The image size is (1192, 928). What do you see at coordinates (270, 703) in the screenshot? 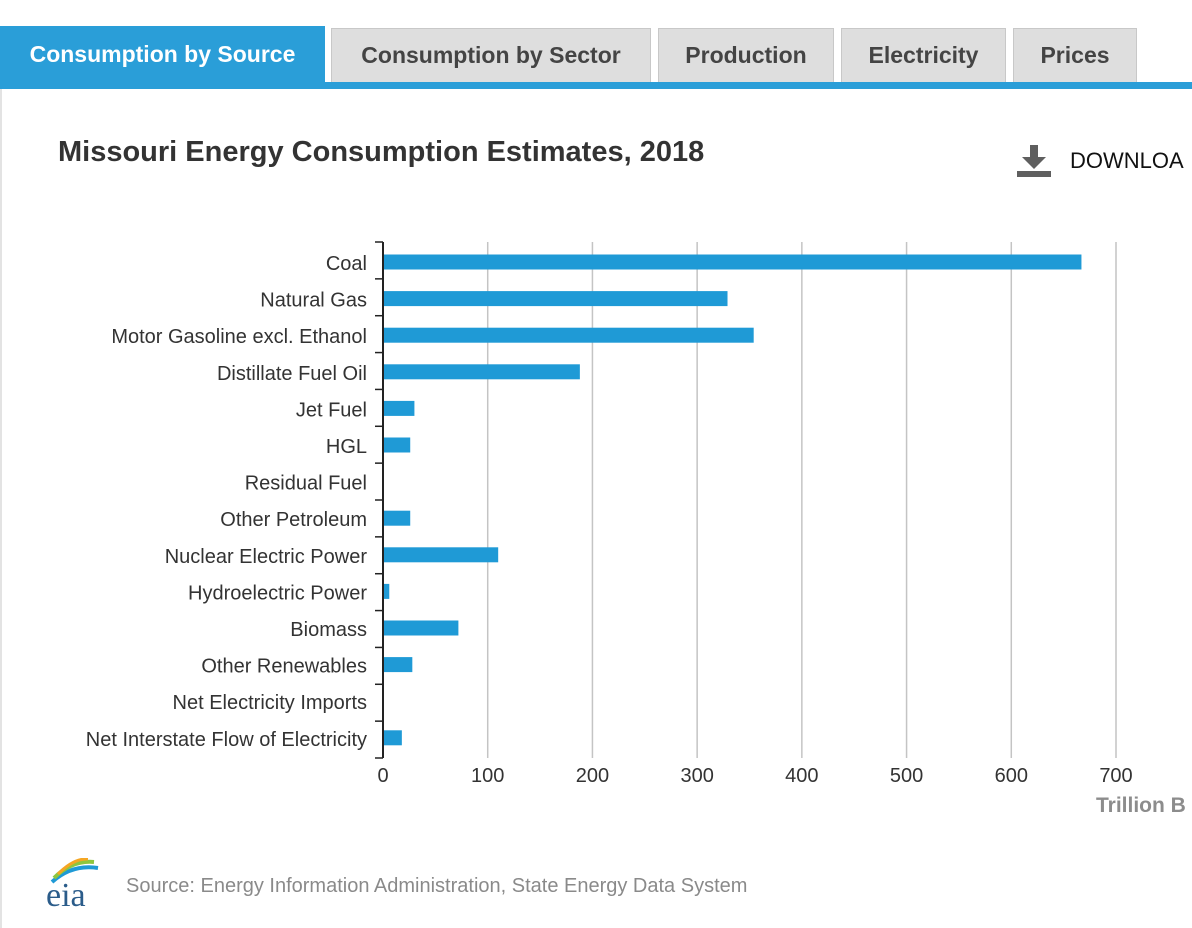
I see `category-label: Net Electricity Imports` at bounding box center [270, 703].